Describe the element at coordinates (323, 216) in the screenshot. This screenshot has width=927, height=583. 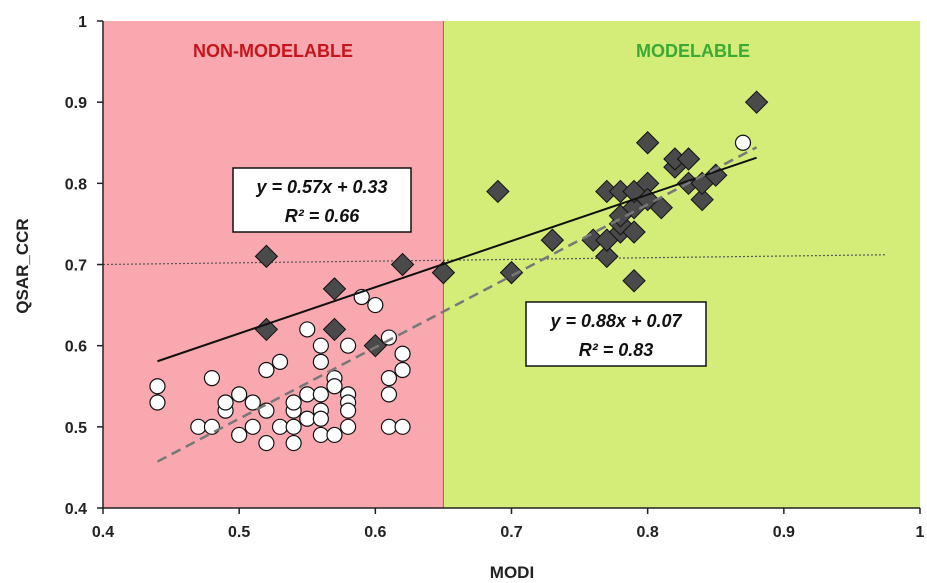
I see `fit-r2-1: R² = 0.66` at that location.